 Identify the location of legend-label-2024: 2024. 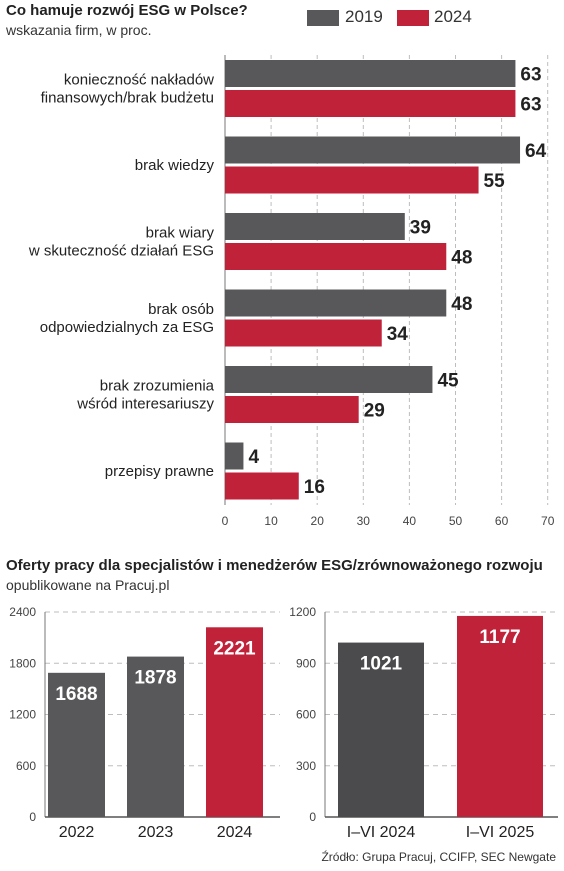
(453, 16).